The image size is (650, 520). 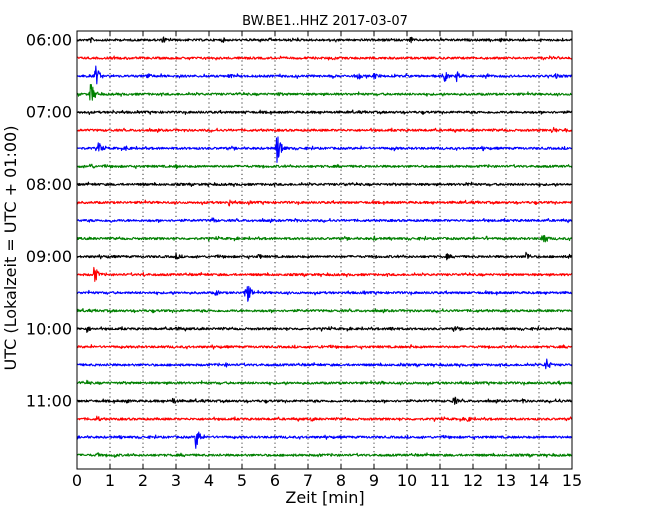 I want to click on x-axis-label: Zeit [min], so click(x=324, y=497).